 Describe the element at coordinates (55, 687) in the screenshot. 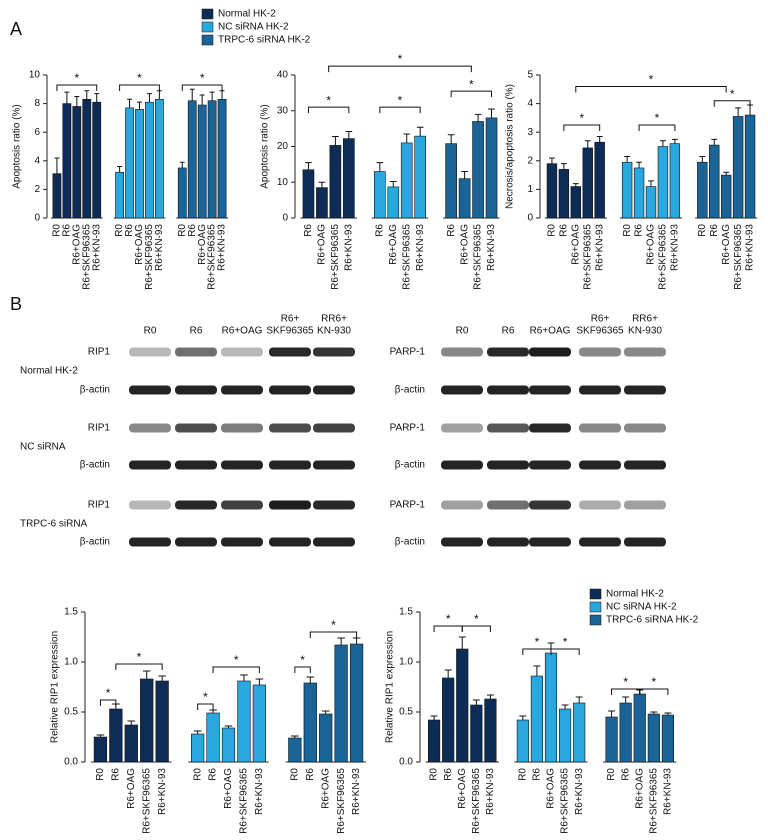

I see `y-axis-label: Relative RIP1 expression` at that location.